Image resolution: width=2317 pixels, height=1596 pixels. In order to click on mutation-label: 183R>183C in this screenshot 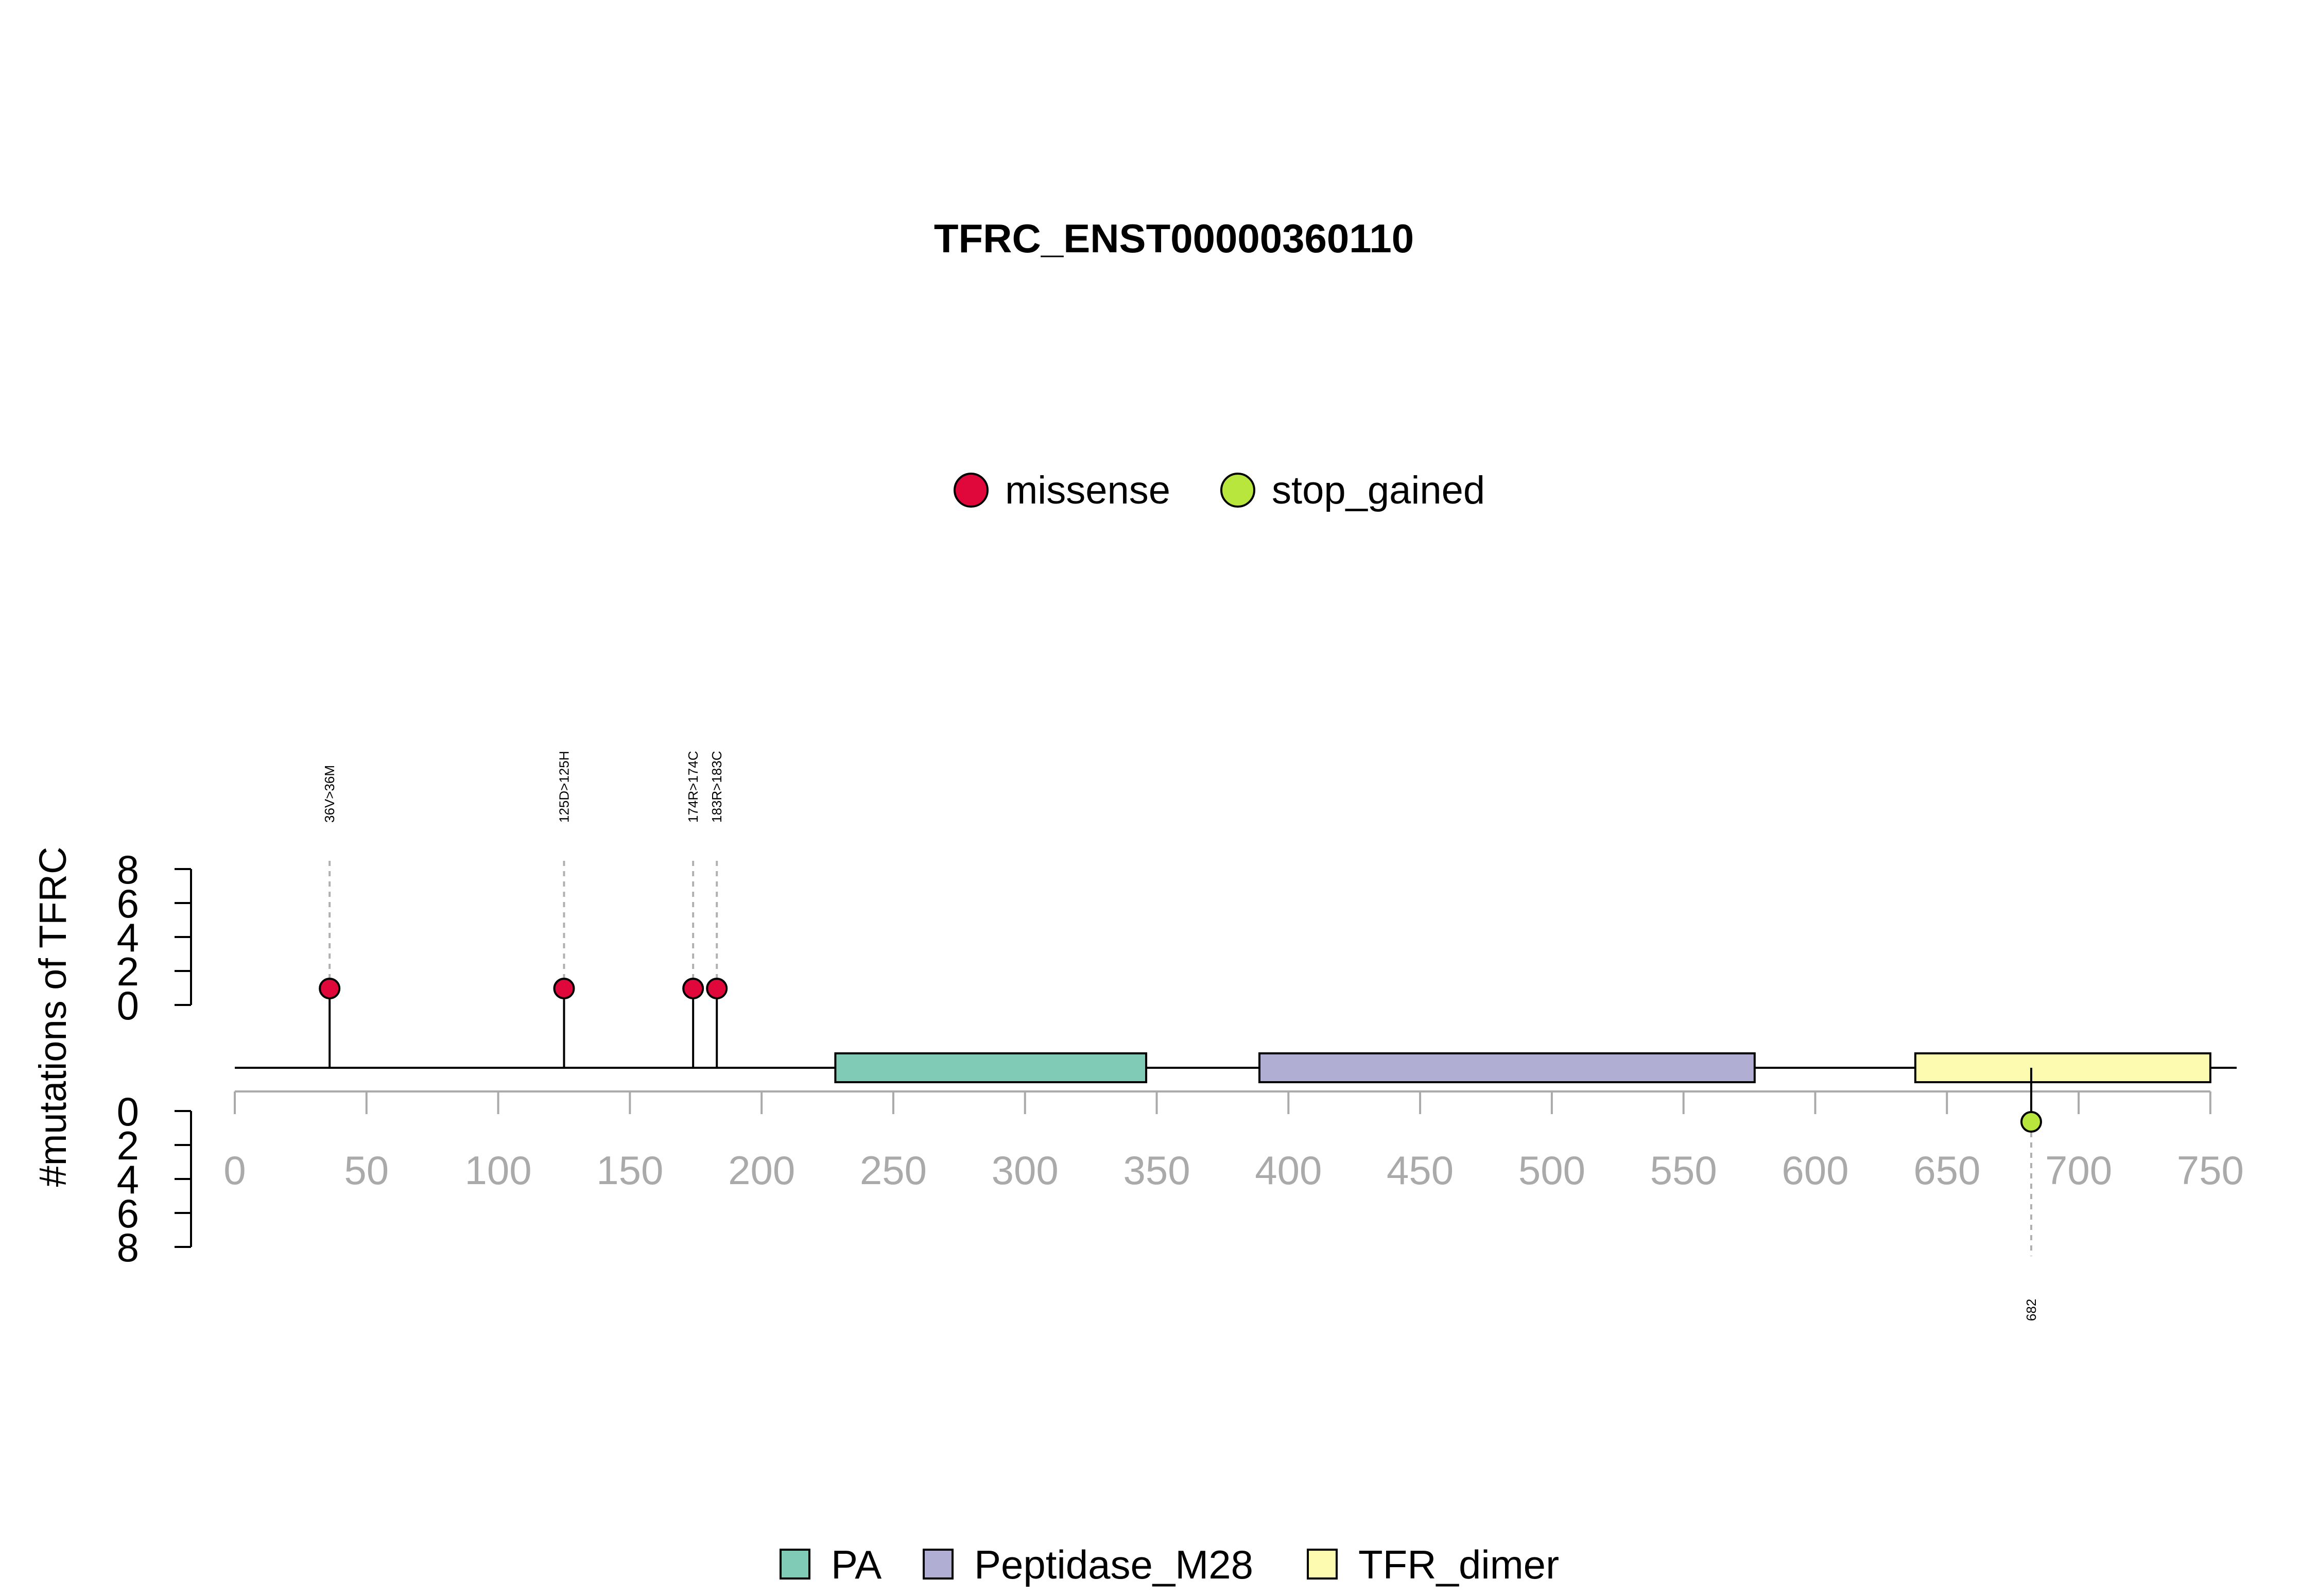, I will do `click(716, 787)`.